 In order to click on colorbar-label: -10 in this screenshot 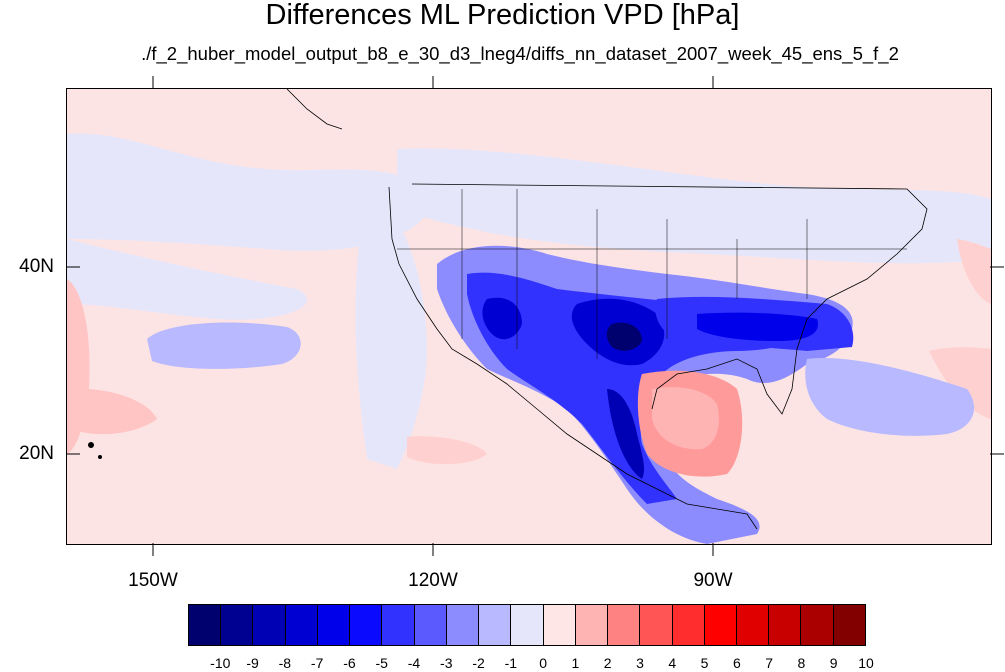, I will do `click(220, 663)`.